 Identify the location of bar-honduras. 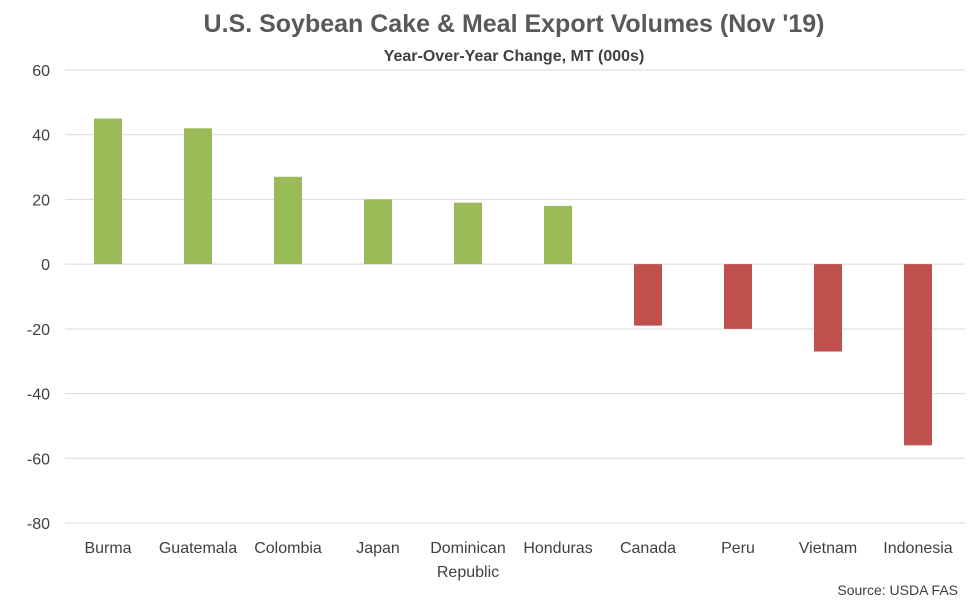
(558, 235).